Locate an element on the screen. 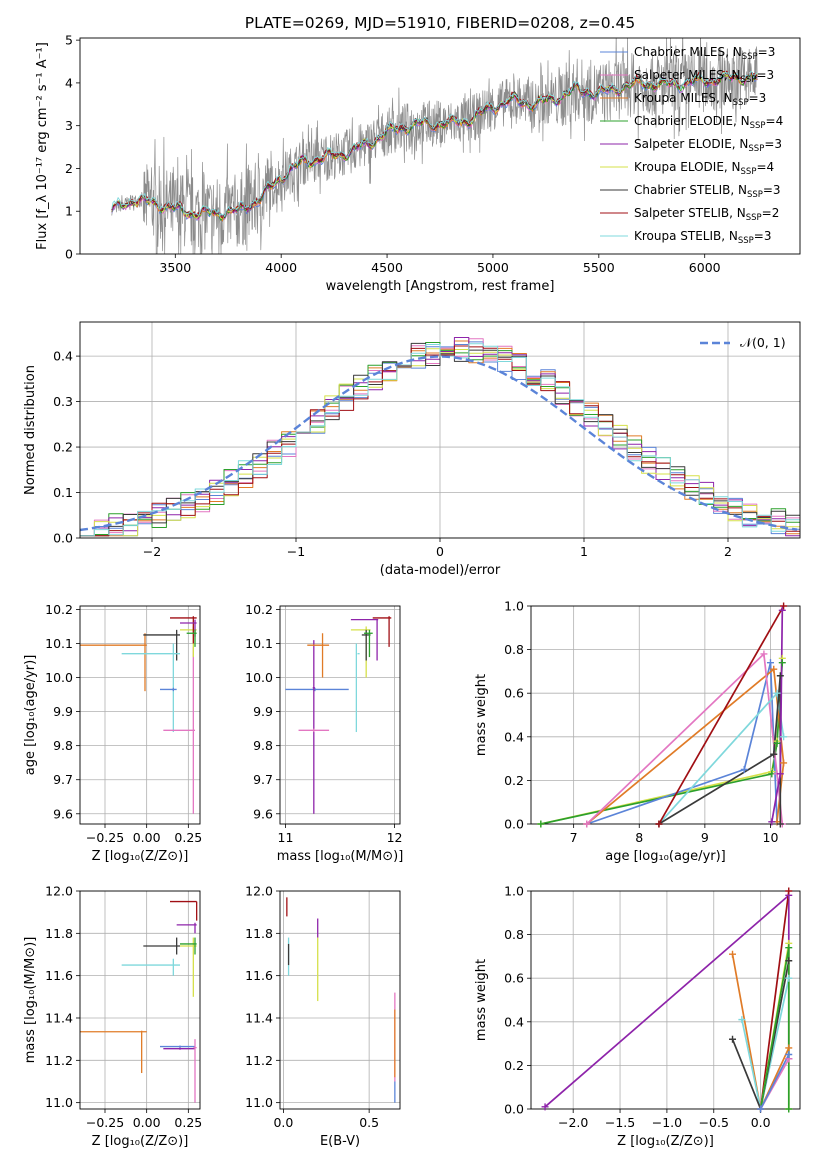  ebv_mass-frame is located at coordinates (340, 1000).